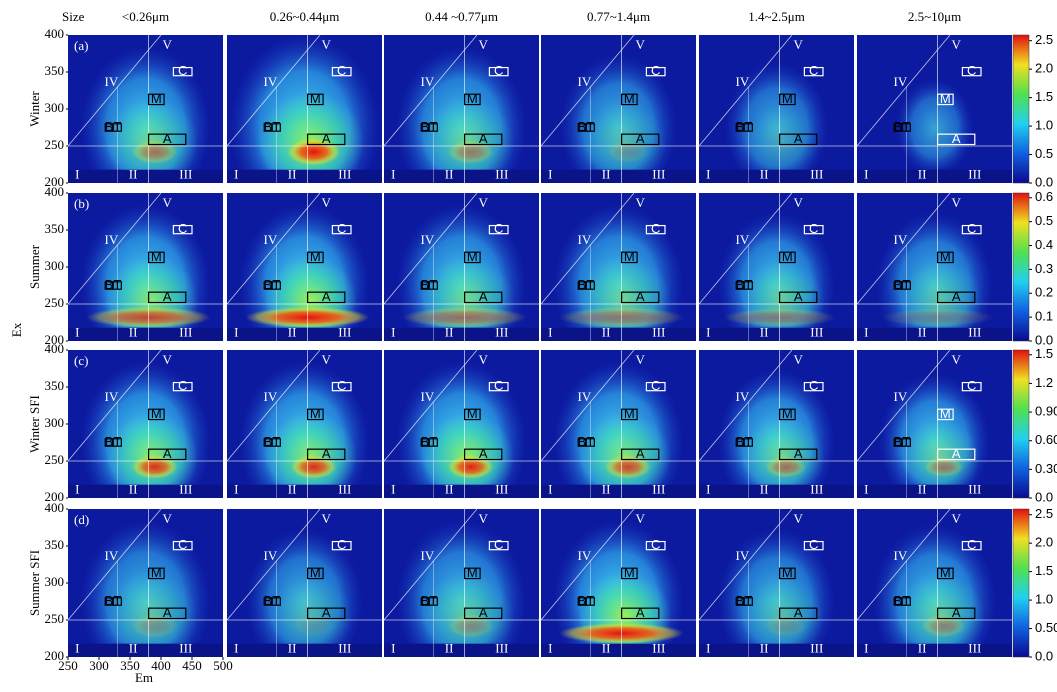 Image resolution: width=1057 pixels, height=692 pixels. Describe the element at coordinates (1044, 316) in the screenshot. I see `colorbar-tick-label: 0.1` at that location.